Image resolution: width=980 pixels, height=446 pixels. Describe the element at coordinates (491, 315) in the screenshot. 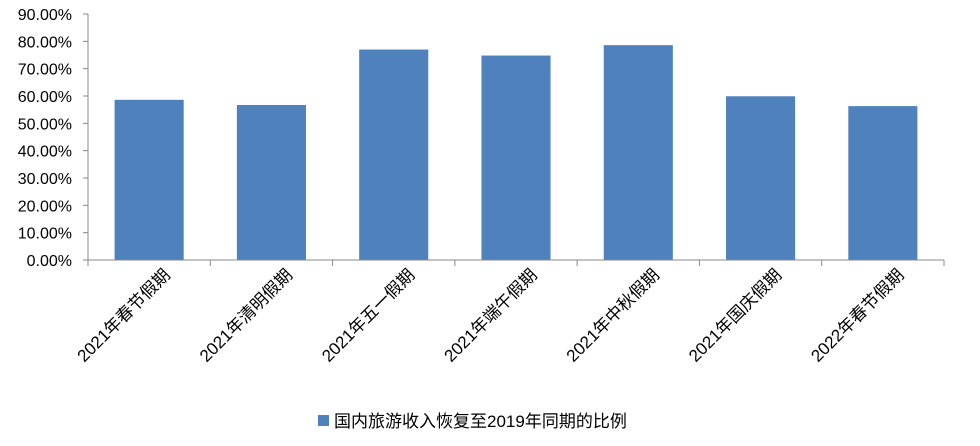

I see `x-category-label: 2021年端午假期` at that location.